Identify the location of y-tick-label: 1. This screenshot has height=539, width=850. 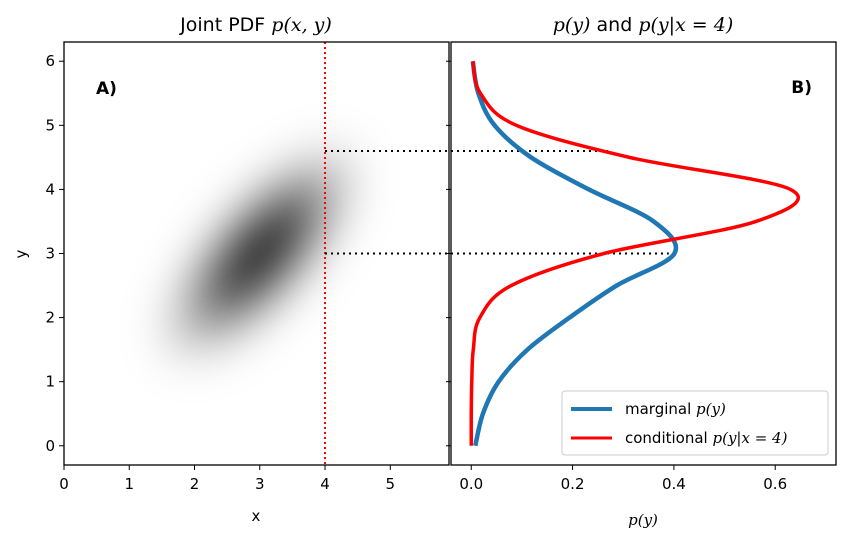
(50, 382).